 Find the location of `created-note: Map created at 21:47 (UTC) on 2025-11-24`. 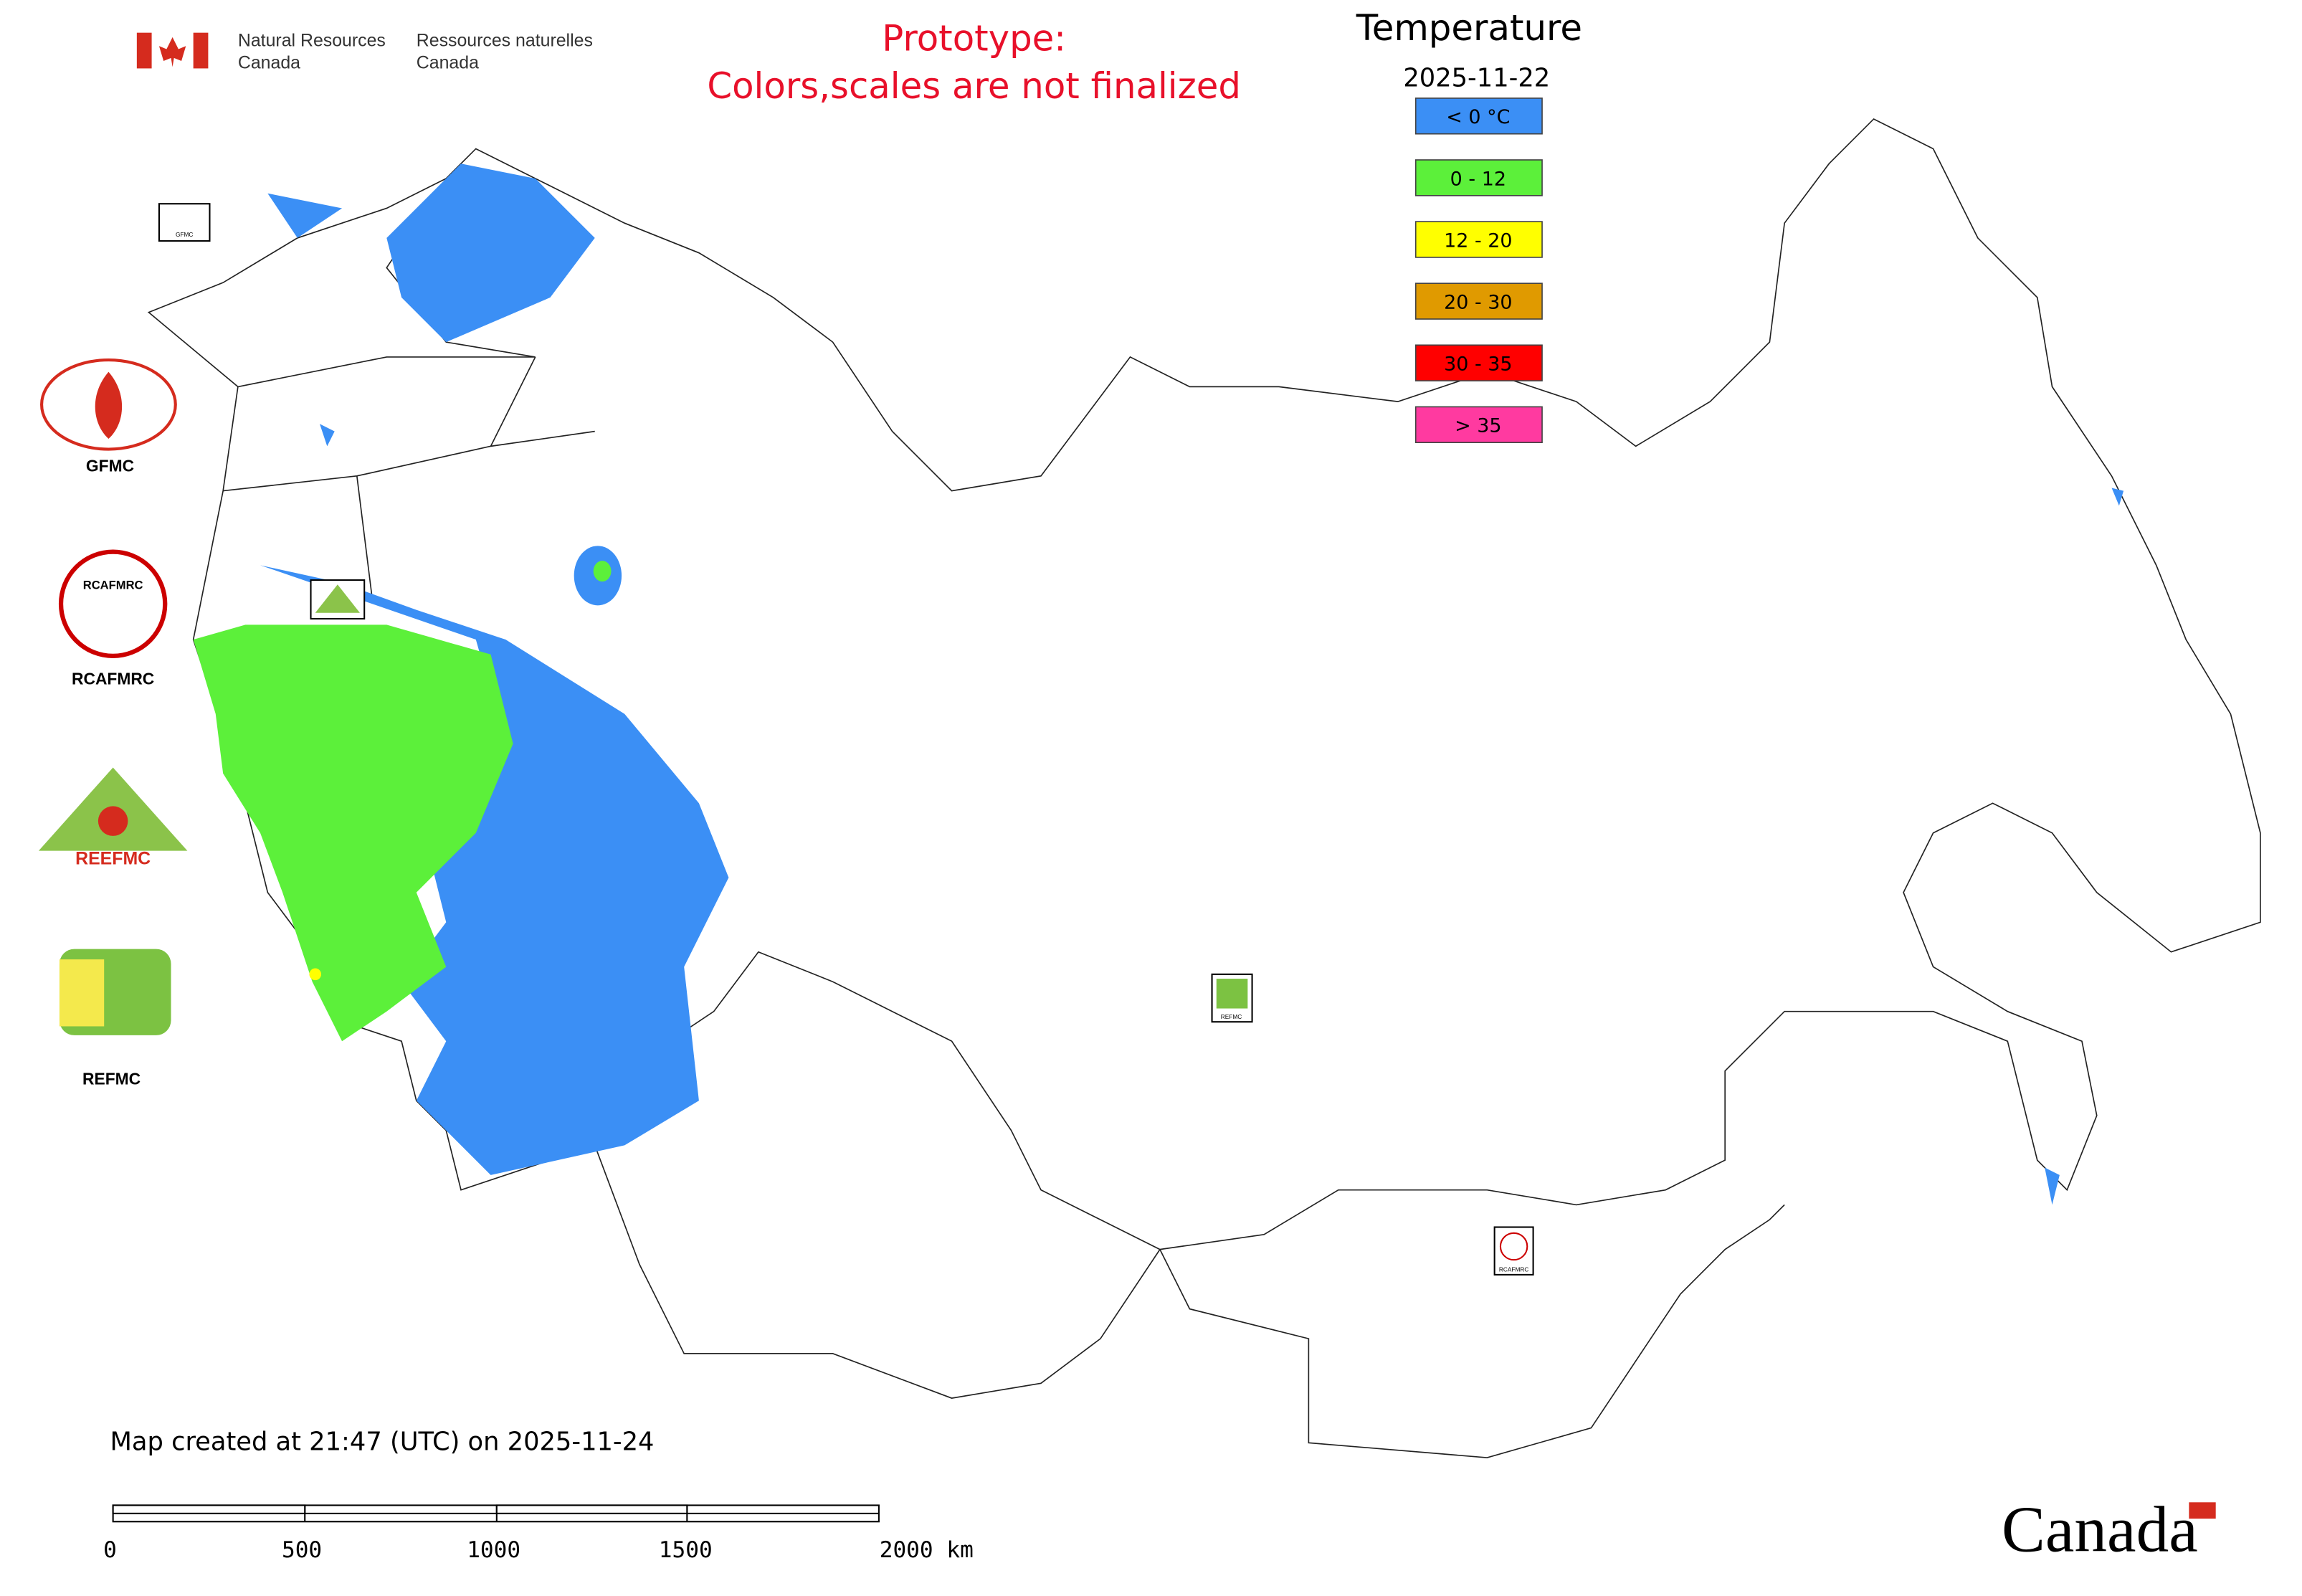

created-note: Map created at 21:47 (UTC) on 2025-11-24 is located at coordinates (382, 1442).